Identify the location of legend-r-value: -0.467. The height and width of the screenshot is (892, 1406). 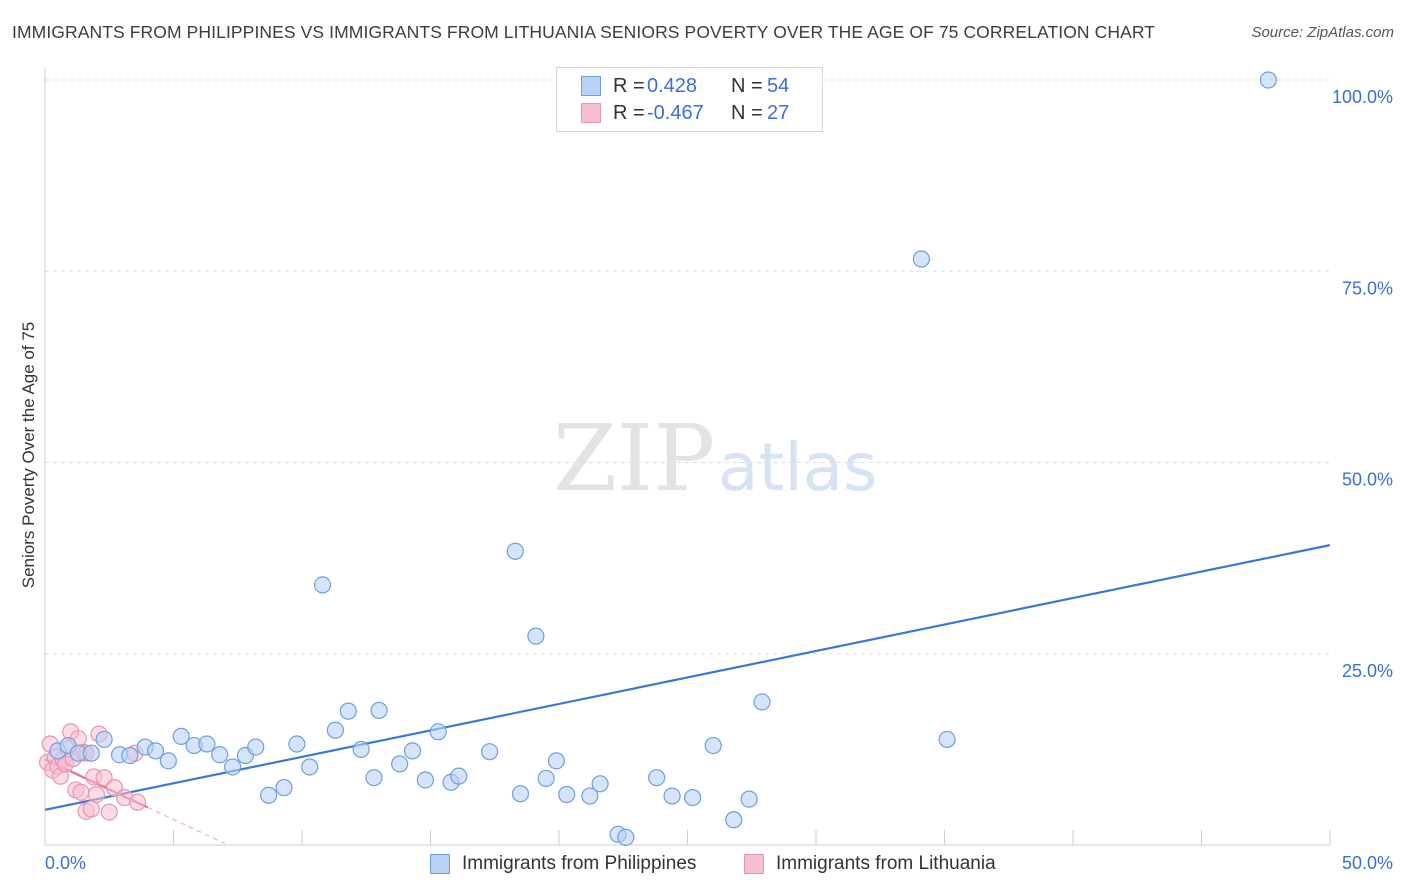
(675, 112).